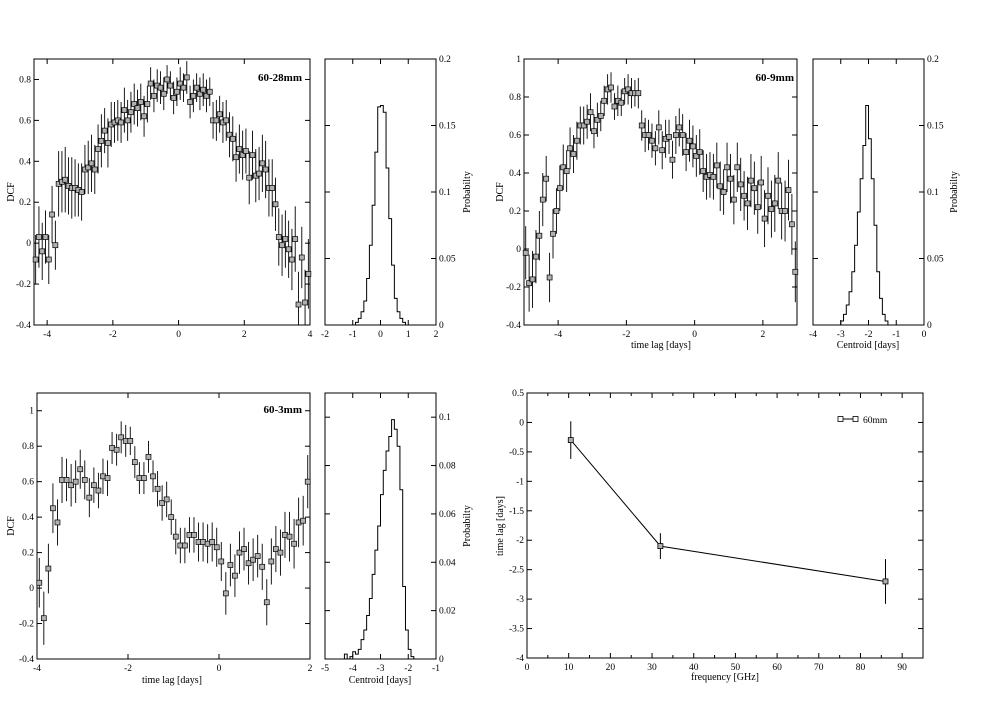 This screenshot has width=981, height=717. What do you see at coordinates (861, 668) in the screenshot?
I see `x-tick-label: 80` at bounding box center [861, 668].